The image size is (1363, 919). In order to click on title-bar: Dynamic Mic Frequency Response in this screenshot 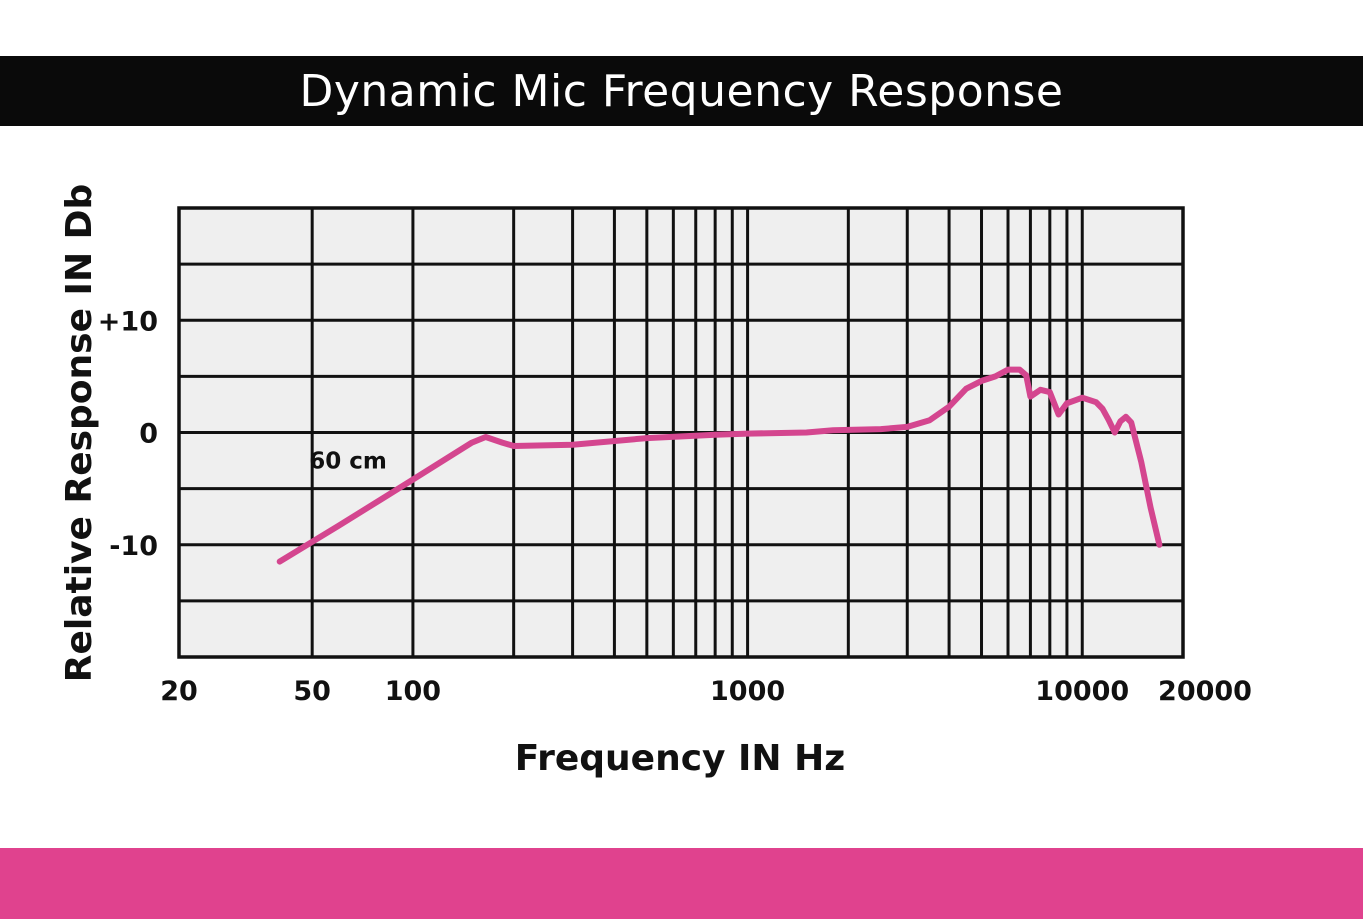, I will do `click(681, 91)`.